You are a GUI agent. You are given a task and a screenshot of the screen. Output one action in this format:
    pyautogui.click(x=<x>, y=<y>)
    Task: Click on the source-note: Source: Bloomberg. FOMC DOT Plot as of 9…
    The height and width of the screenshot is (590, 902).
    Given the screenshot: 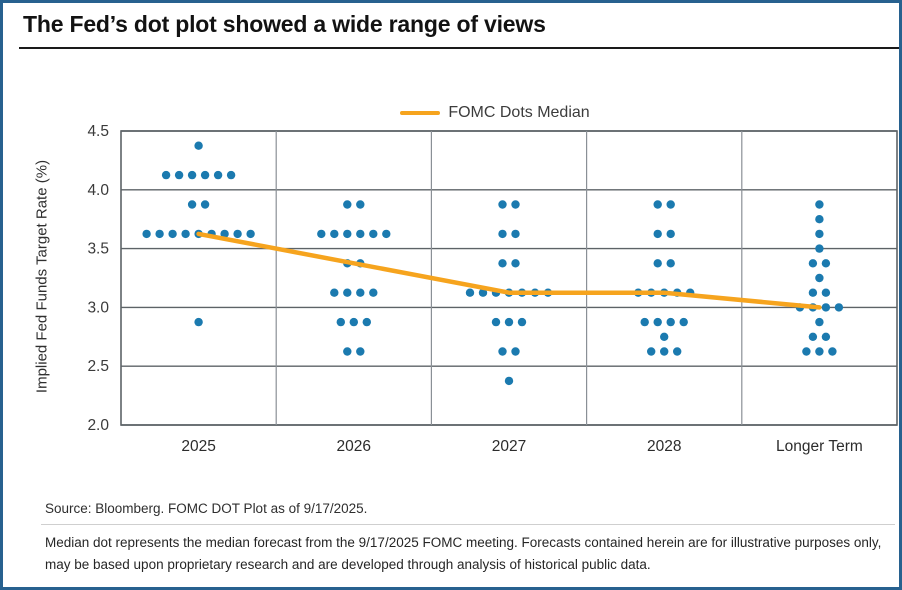 What is the action you would take?
    pyautogui.click(x=206, y=508)
    